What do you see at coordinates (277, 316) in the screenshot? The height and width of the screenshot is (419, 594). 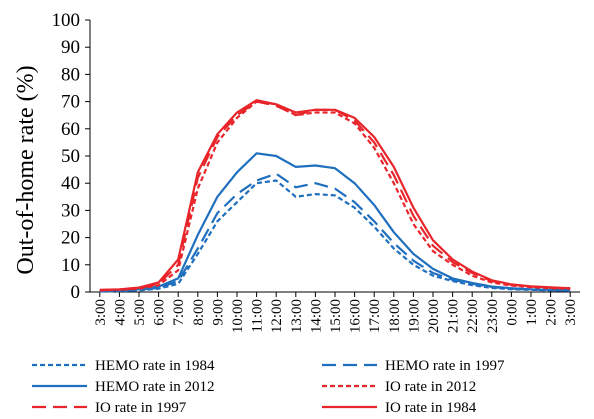 I see `x-tick-label: 12:00` at bounding box center [277, 316].